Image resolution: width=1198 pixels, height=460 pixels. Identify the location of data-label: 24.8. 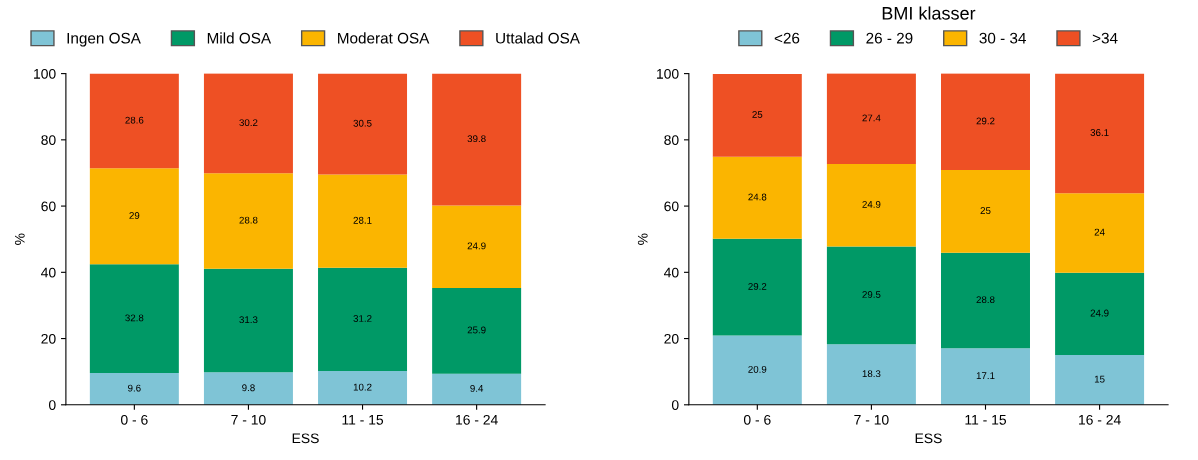
(757, 197).